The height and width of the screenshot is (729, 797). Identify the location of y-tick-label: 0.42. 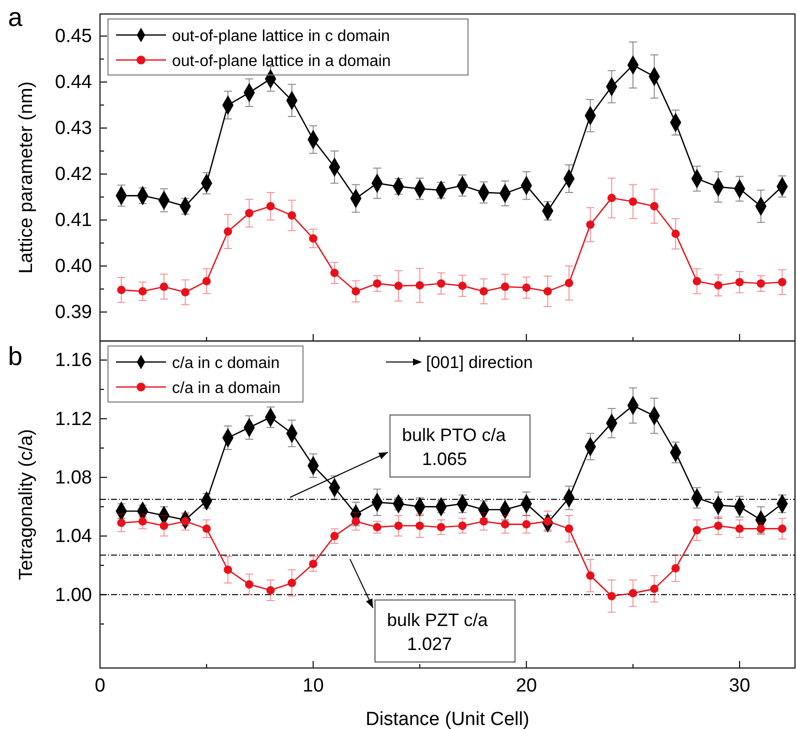
(73, 175).